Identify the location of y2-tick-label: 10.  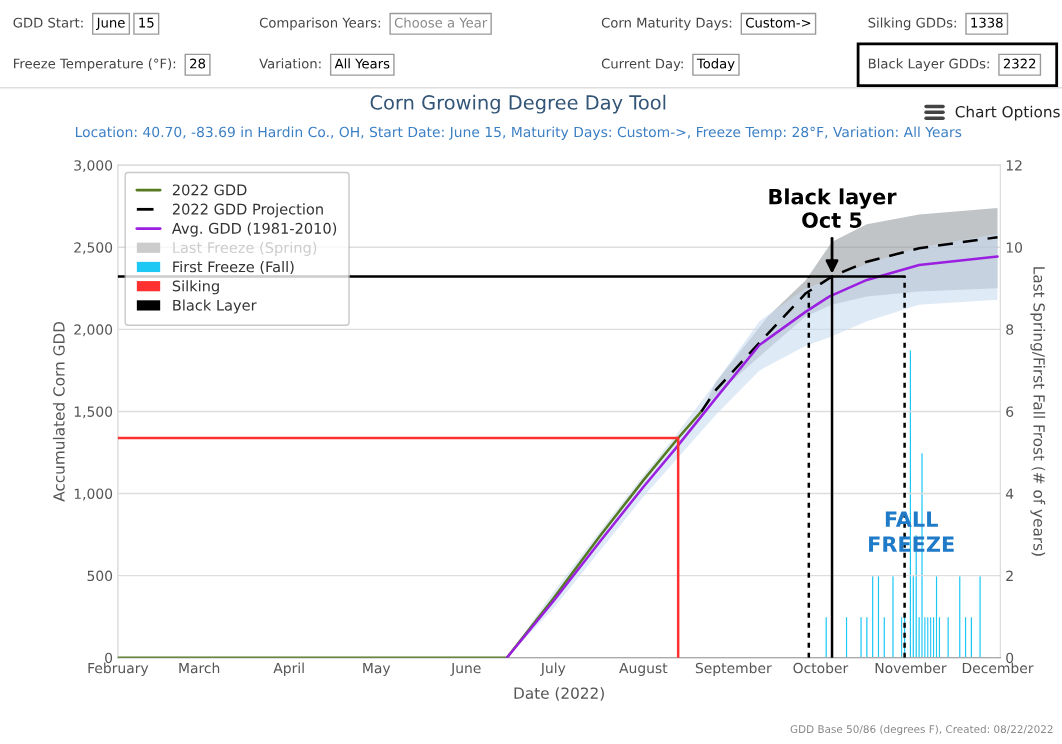
(1014, 247).